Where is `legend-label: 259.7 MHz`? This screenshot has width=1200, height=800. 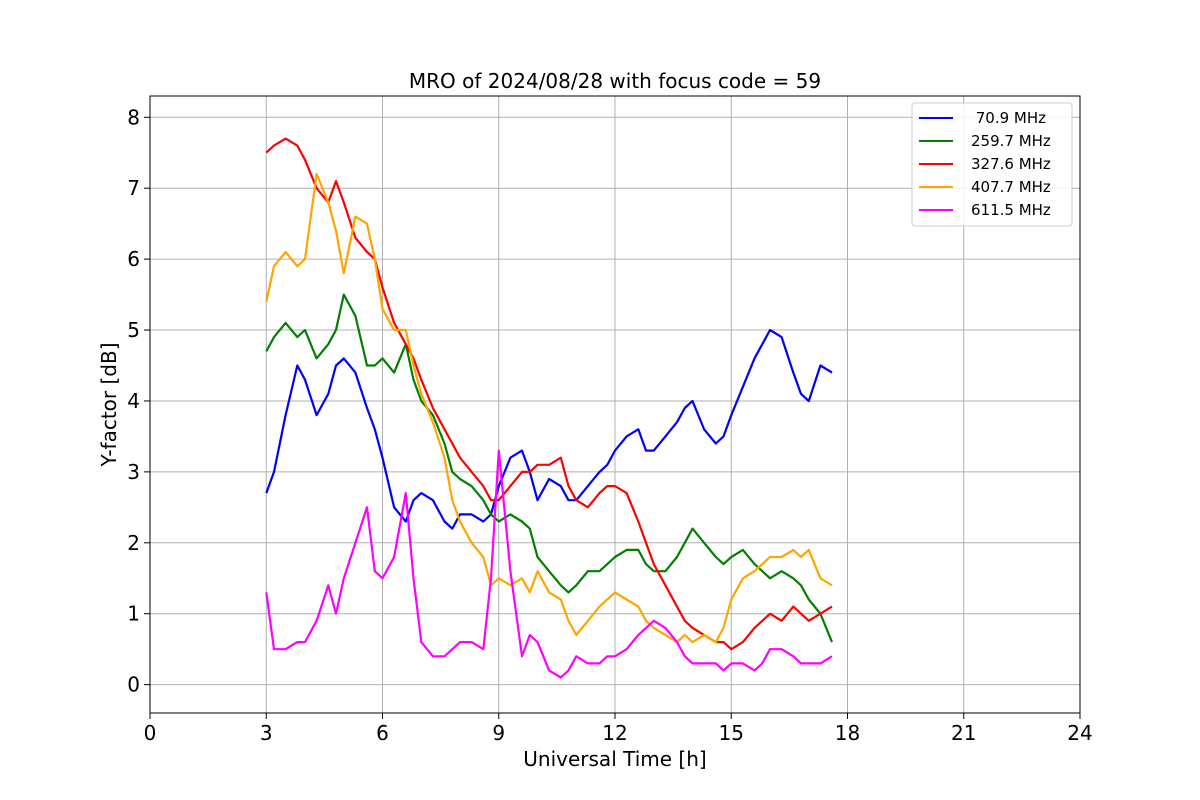
legend-label: 259.7 MHz is located at coordinates (1011, 141).